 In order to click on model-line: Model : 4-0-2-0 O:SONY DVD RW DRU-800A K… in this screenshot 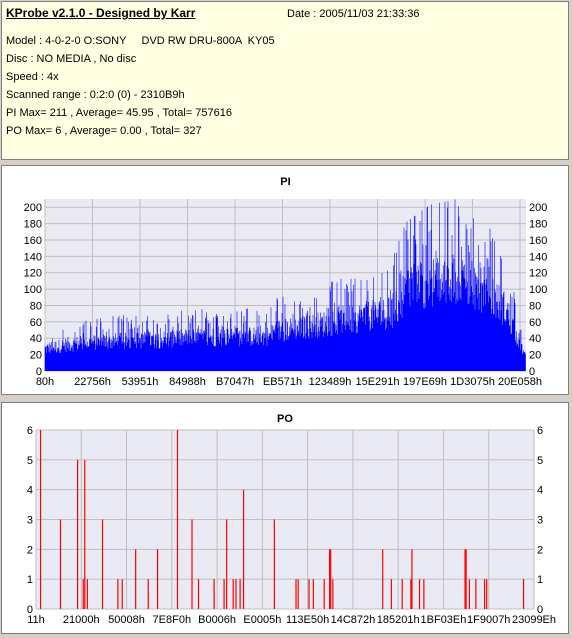, I will do `click(140, 41)`.